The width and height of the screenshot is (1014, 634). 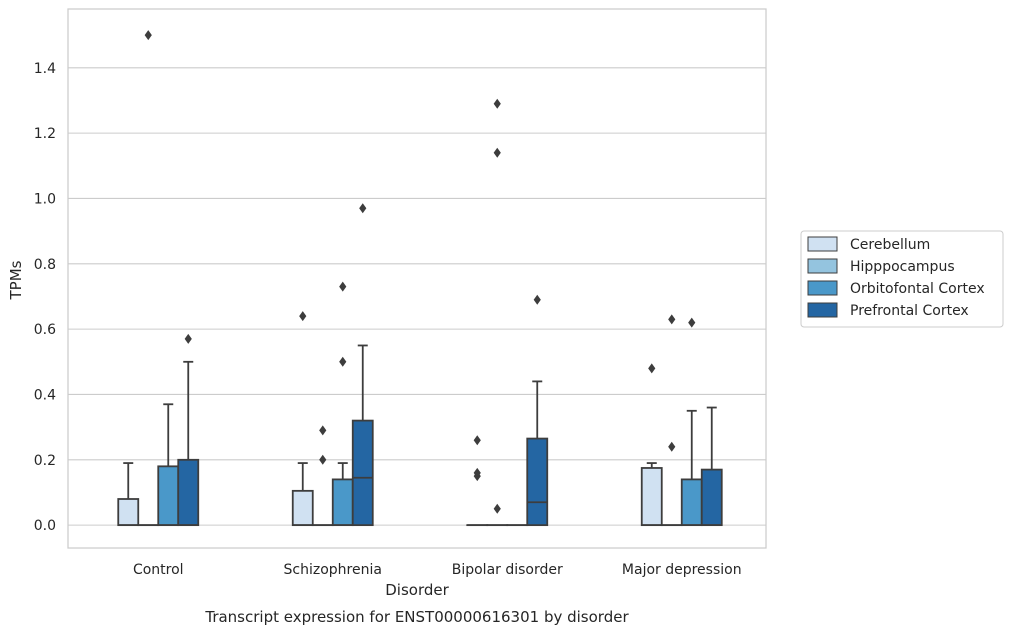 What do you see at coordinates (45, 395) in the screenshot?
I see `y-tick-label: 0.4` at bounding box center [45, 395].